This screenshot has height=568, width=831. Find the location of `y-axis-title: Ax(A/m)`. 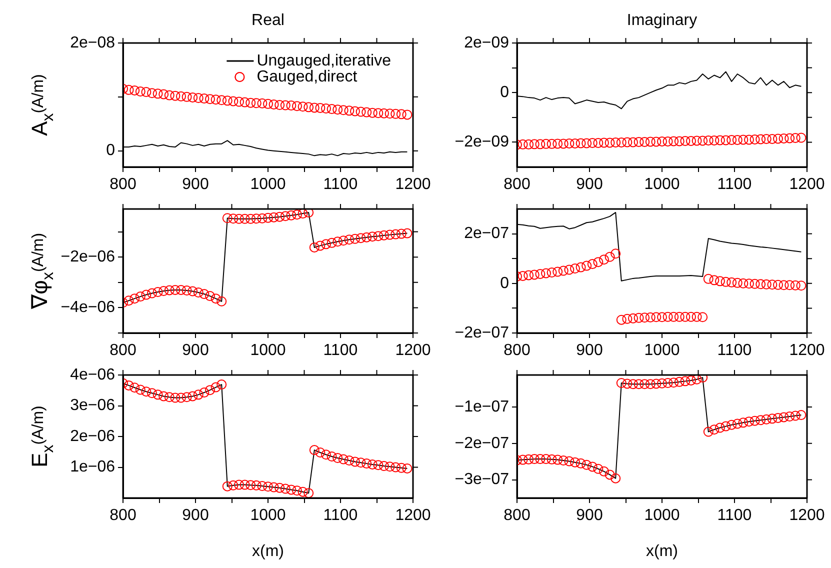

y-axis-title: Ax(A/m) is located at coordinates (42, 105).